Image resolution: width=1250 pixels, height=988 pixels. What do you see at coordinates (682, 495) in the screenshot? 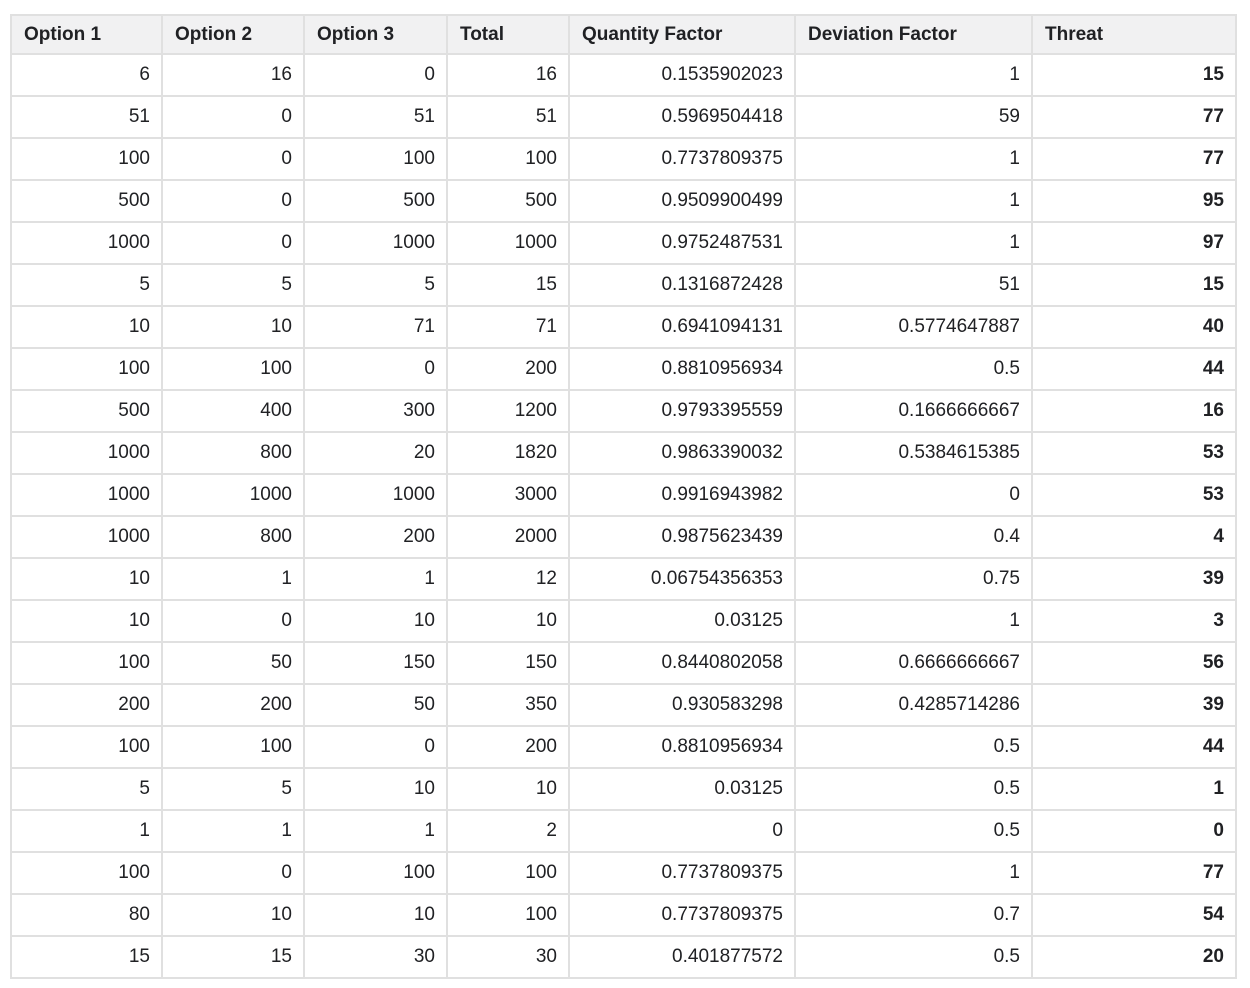
I see `table-cell-quantity-factor: 0.9916943982` at bounding box center [682, 495].